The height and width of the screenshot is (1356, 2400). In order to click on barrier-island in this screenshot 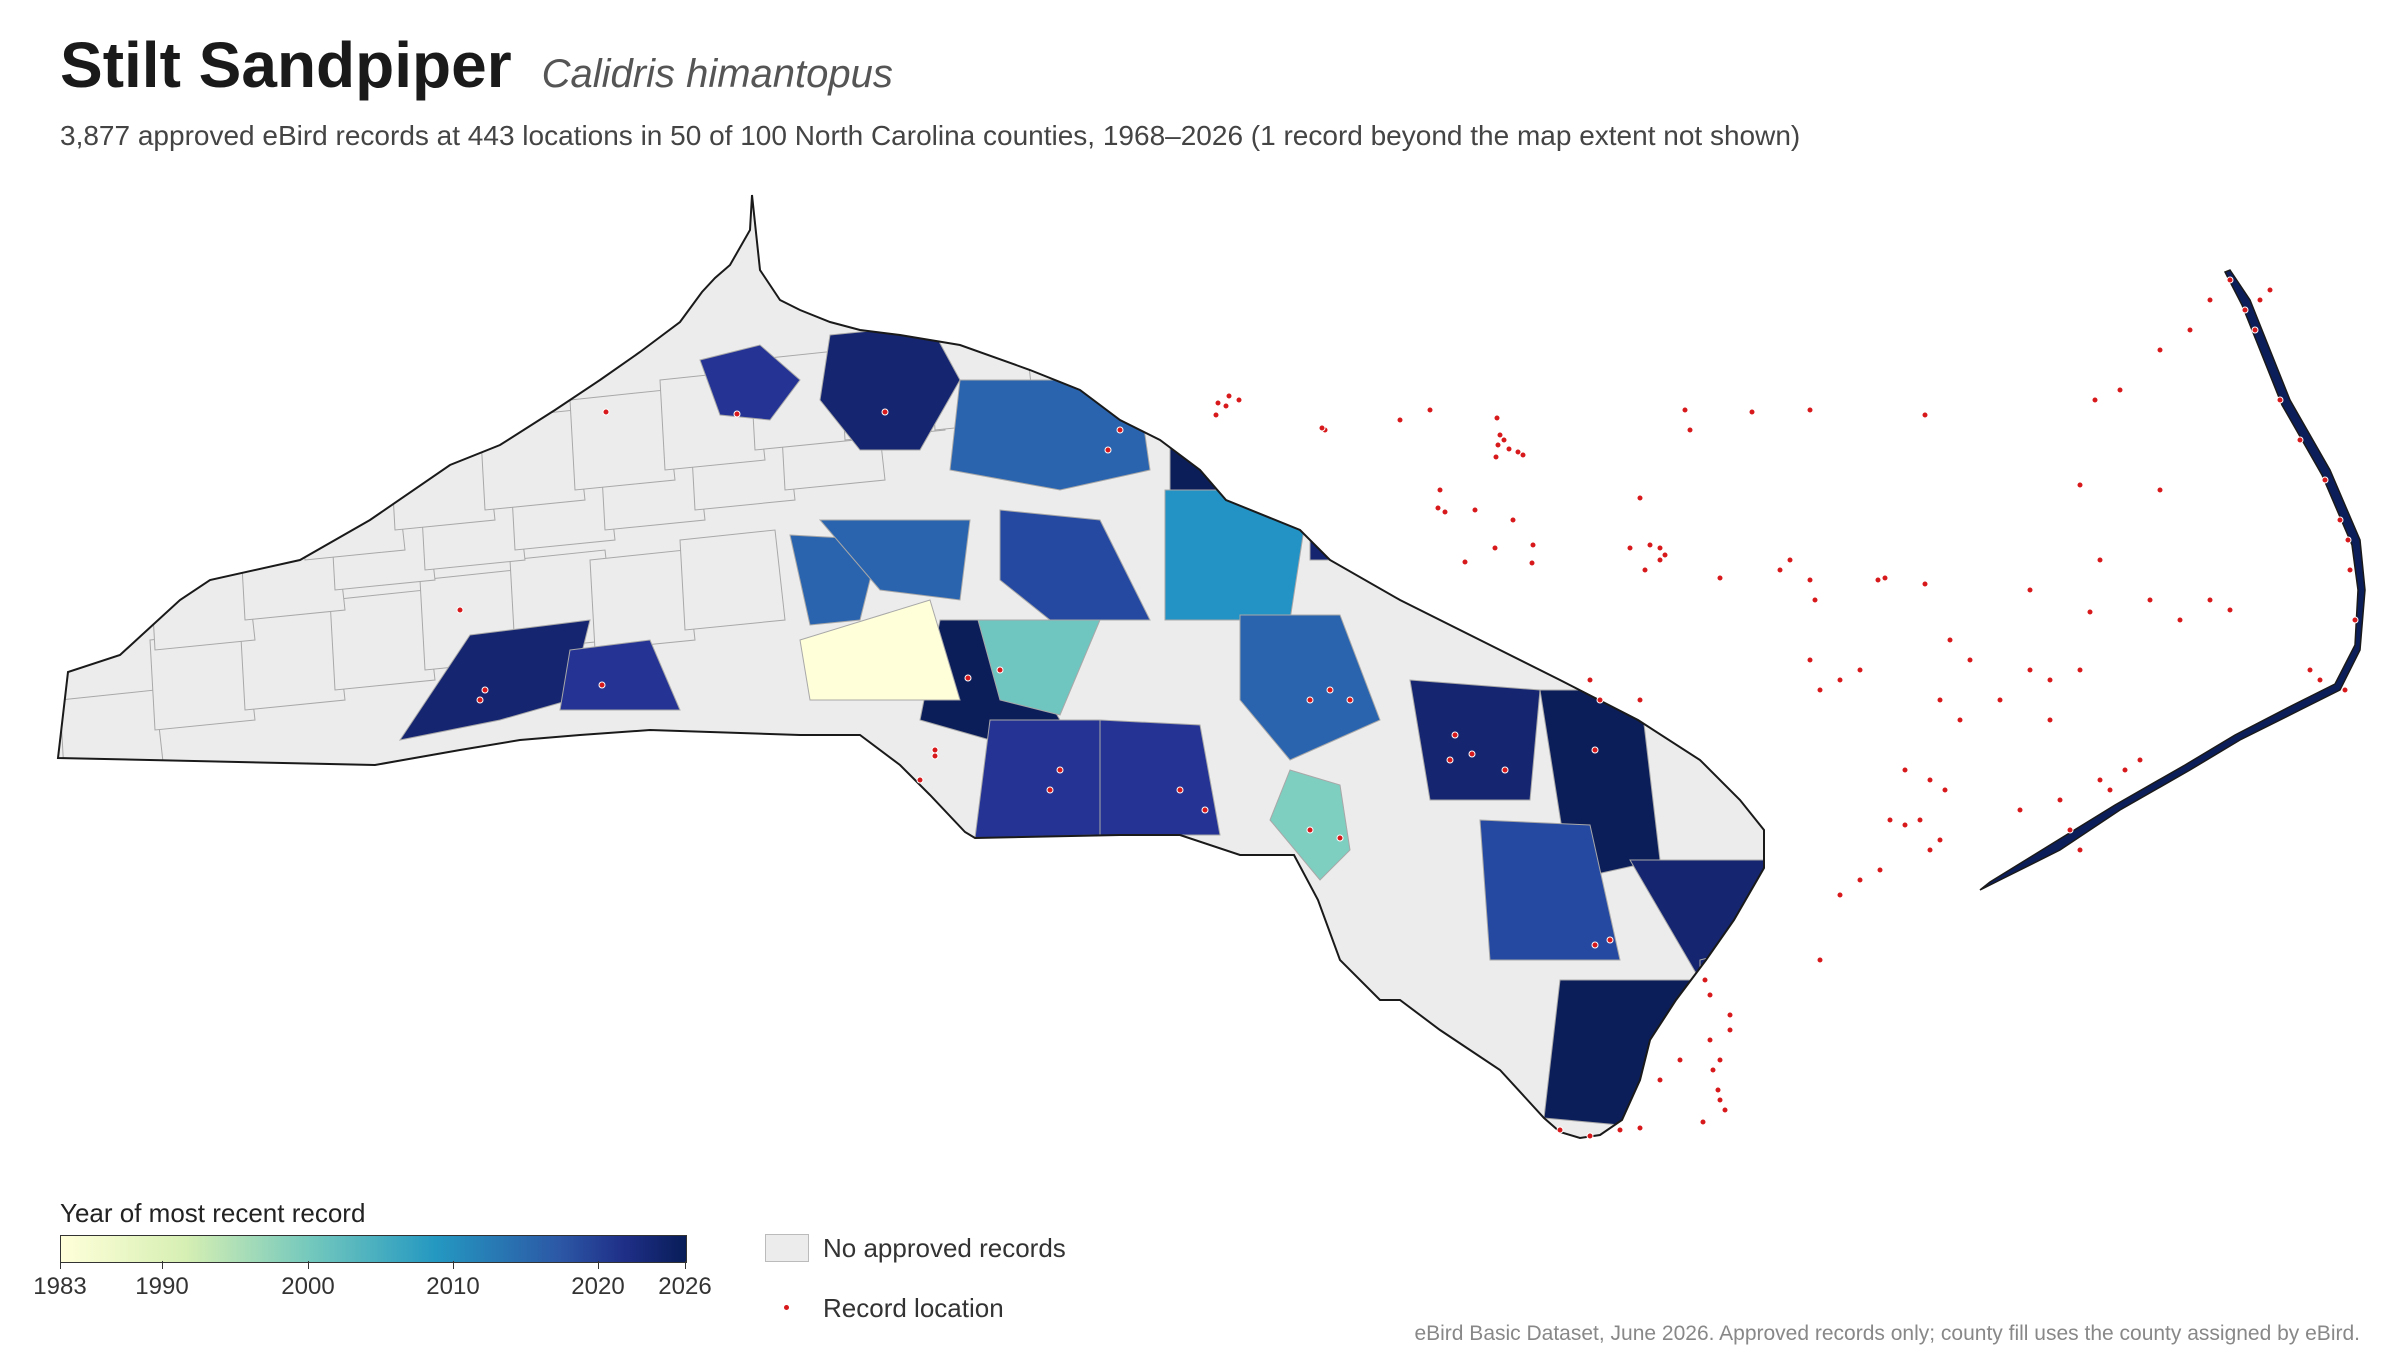, I will do `click(2172, 580)`.